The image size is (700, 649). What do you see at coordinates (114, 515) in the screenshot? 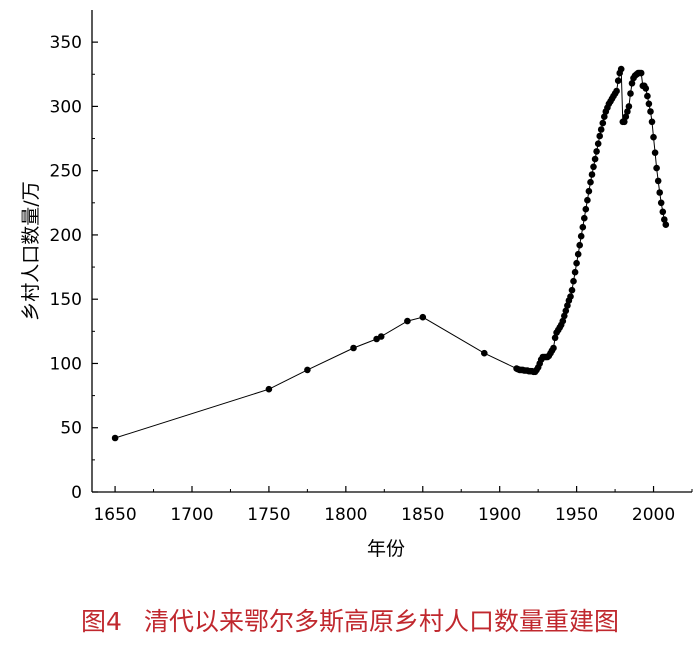
I see `x-tick-label: 1650` at bounding box center [114, 515].